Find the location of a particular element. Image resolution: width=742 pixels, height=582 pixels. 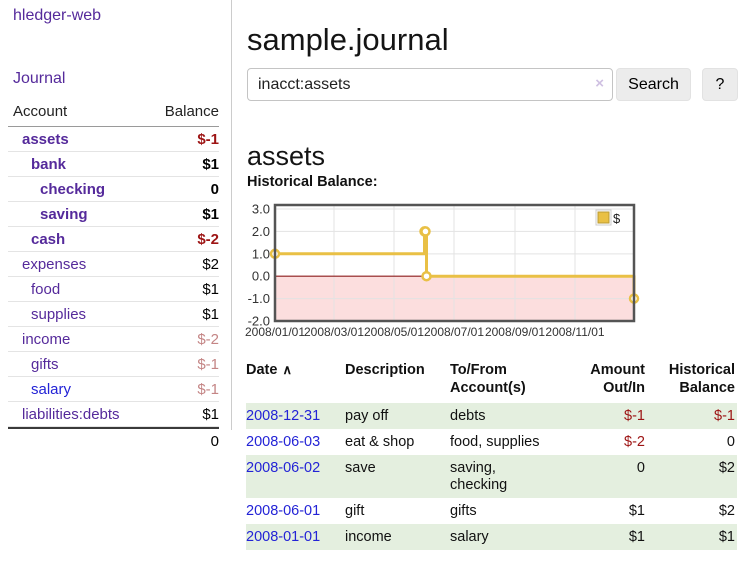

sidebar-account-link: liabilities:debts is located at coordinates (71, 414).